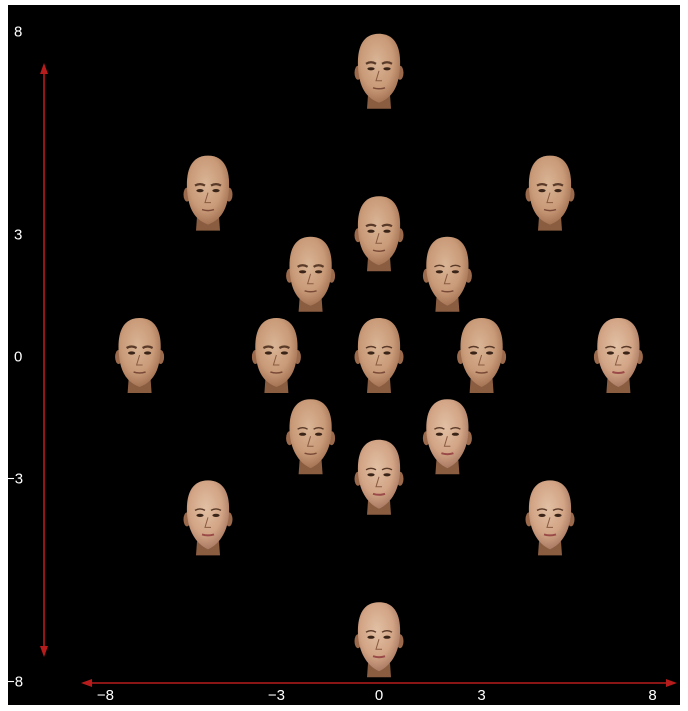 This screenshot has width=688, height=711. Describe the element at coordinates (44, 651) in the screenshot. I see `y-axis-arrow-down` at that location.